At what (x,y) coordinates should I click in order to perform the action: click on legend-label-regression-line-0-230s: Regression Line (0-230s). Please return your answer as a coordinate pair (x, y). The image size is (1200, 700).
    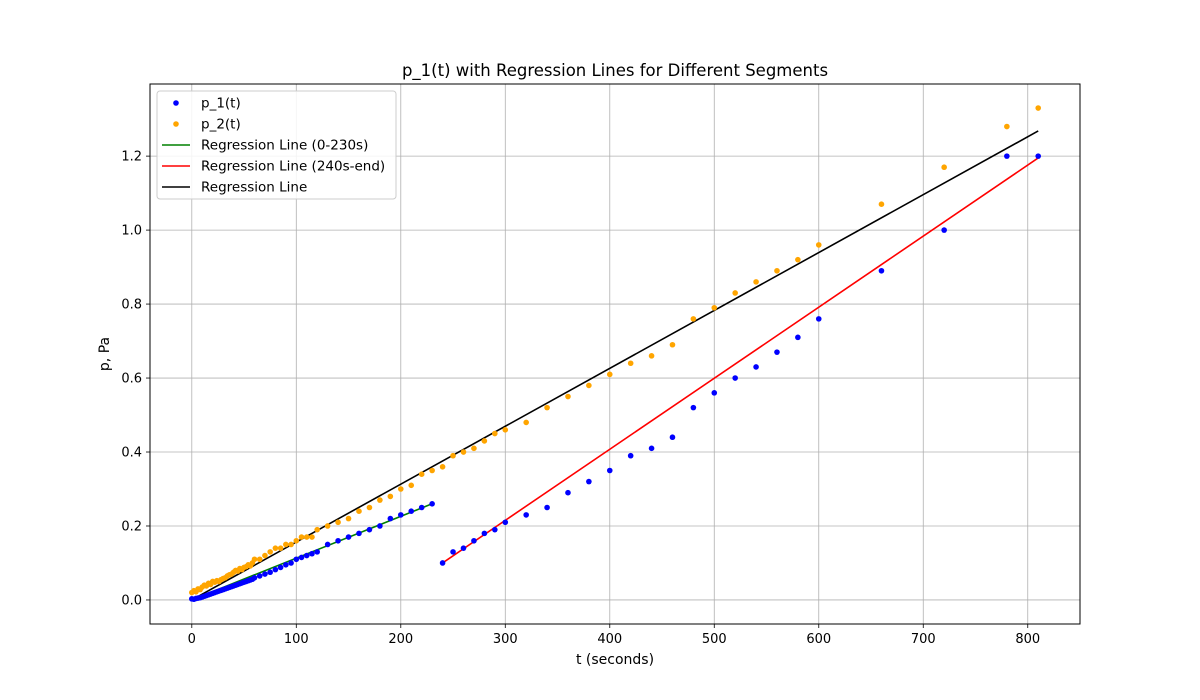
    Looking at the image, I should click on (284, 146).